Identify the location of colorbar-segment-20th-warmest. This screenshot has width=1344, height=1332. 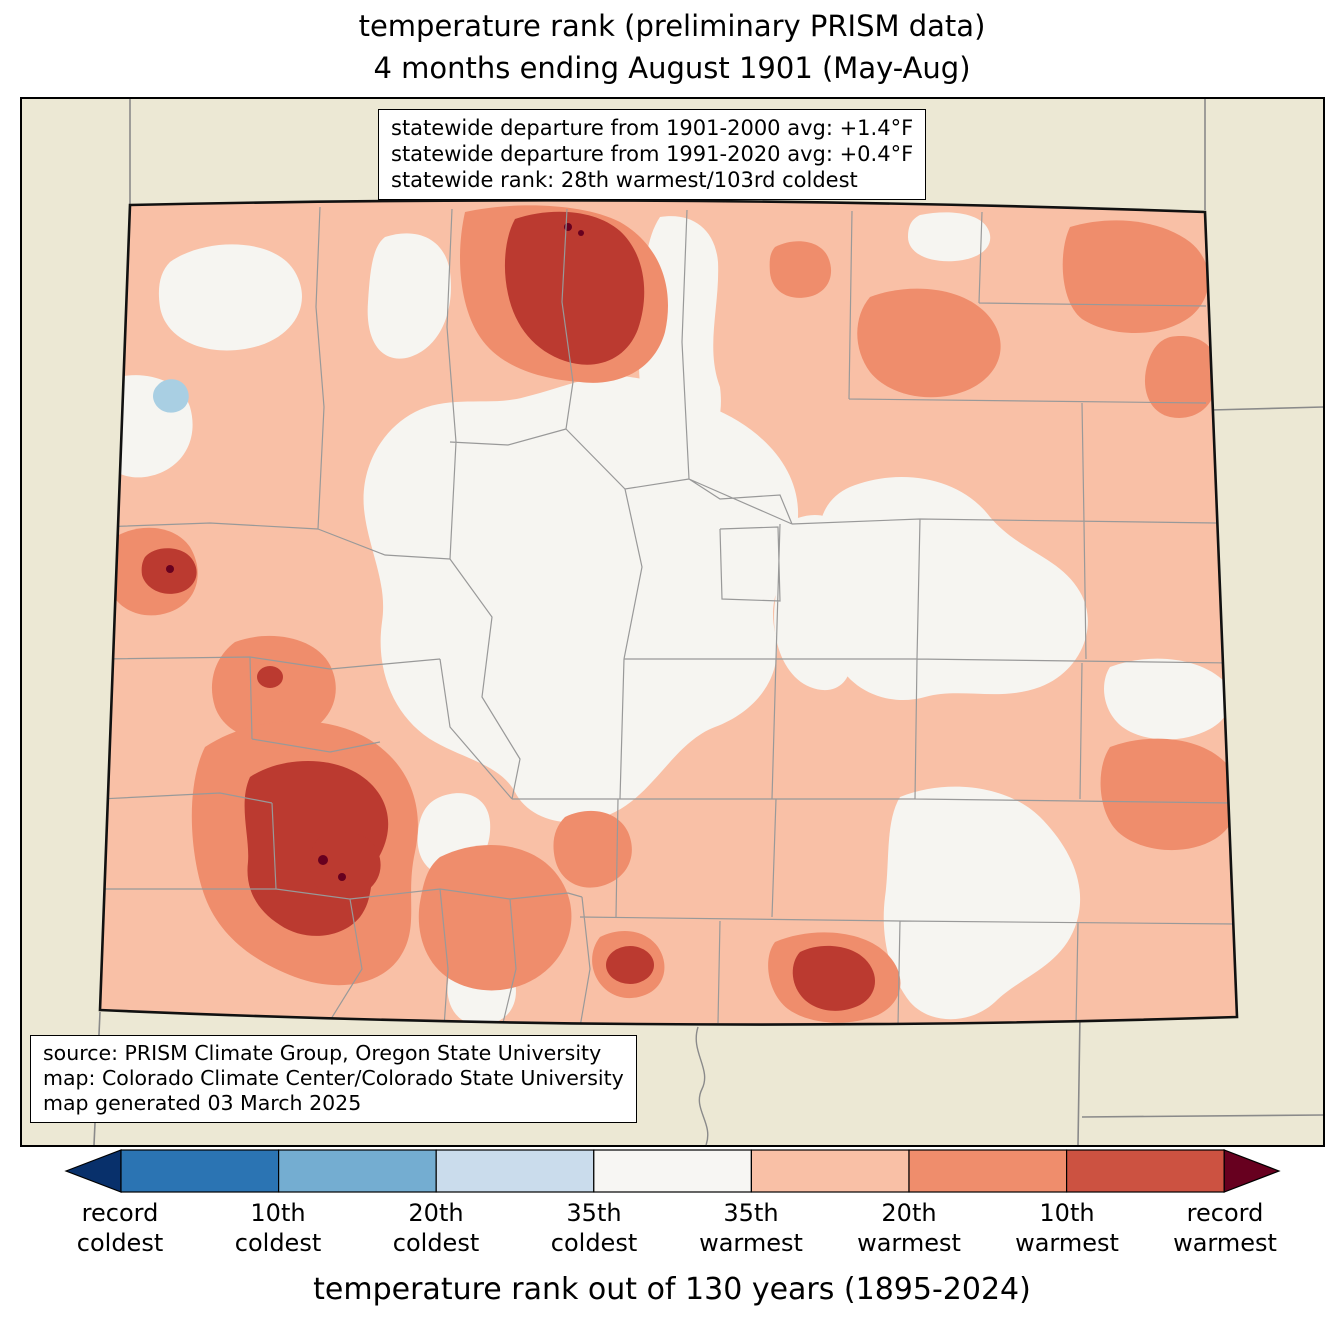
(988, 1171).